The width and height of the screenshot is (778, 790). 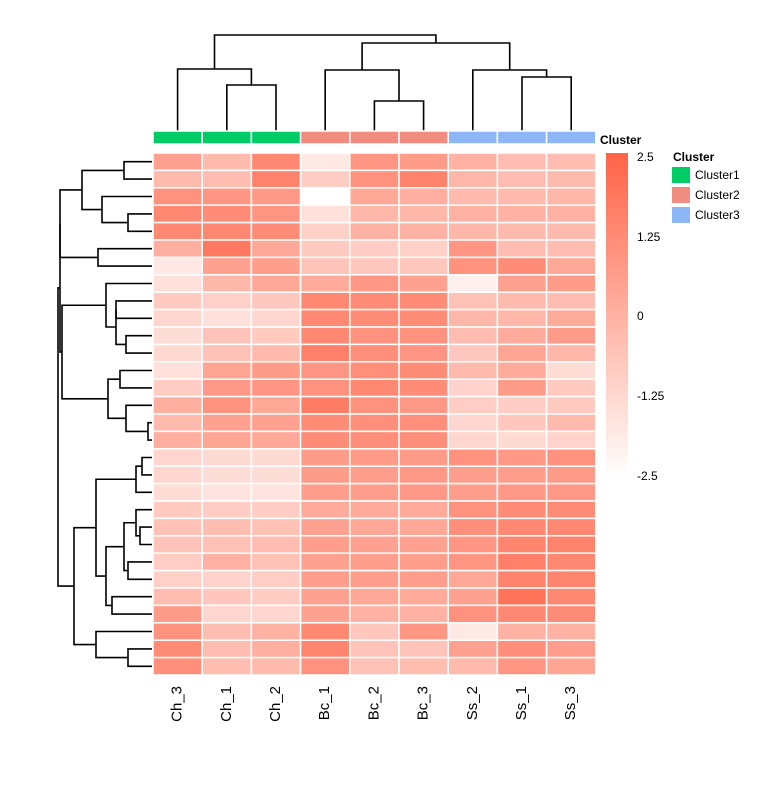 What do you see at coordinates (177, 704) in the screenshot?
I see `column-label: Ch_3` at bounding box center [177, 704].